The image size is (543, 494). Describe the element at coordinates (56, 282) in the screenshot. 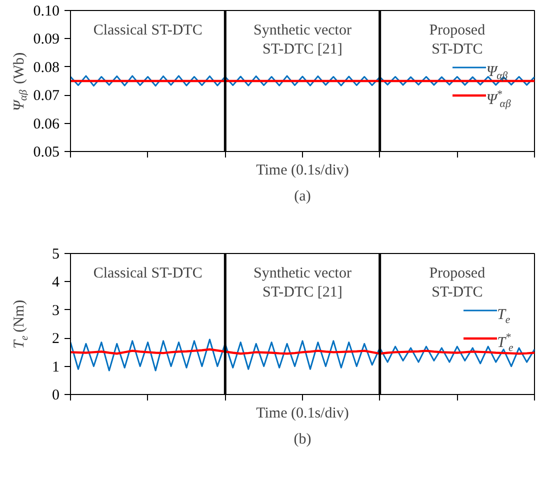

I see `y-tick-label: 4` at that location.